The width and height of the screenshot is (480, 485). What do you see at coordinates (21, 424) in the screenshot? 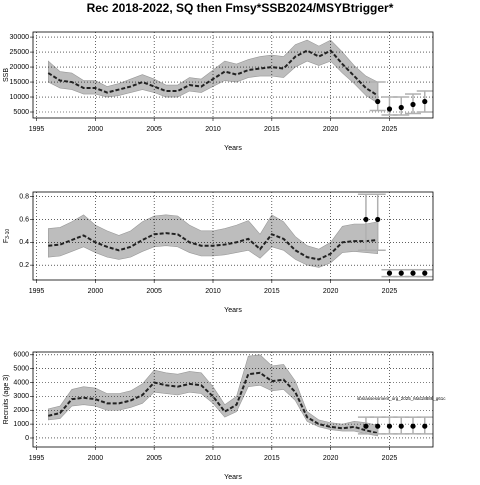
I see `y-tick-label: 1000` at bounding box center [21, 424].